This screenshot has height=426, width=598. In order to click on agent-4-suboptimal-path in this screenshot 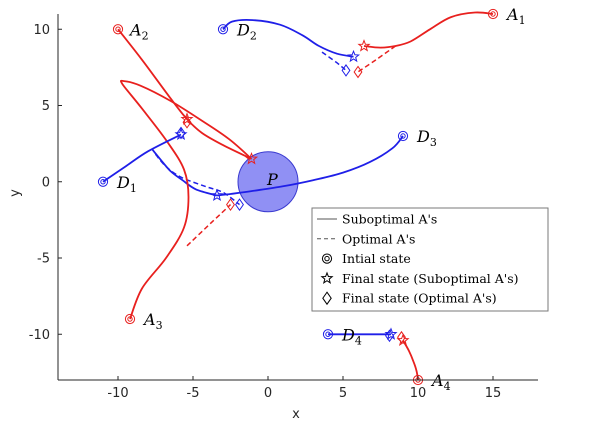, I will do `click(410, 360)`.